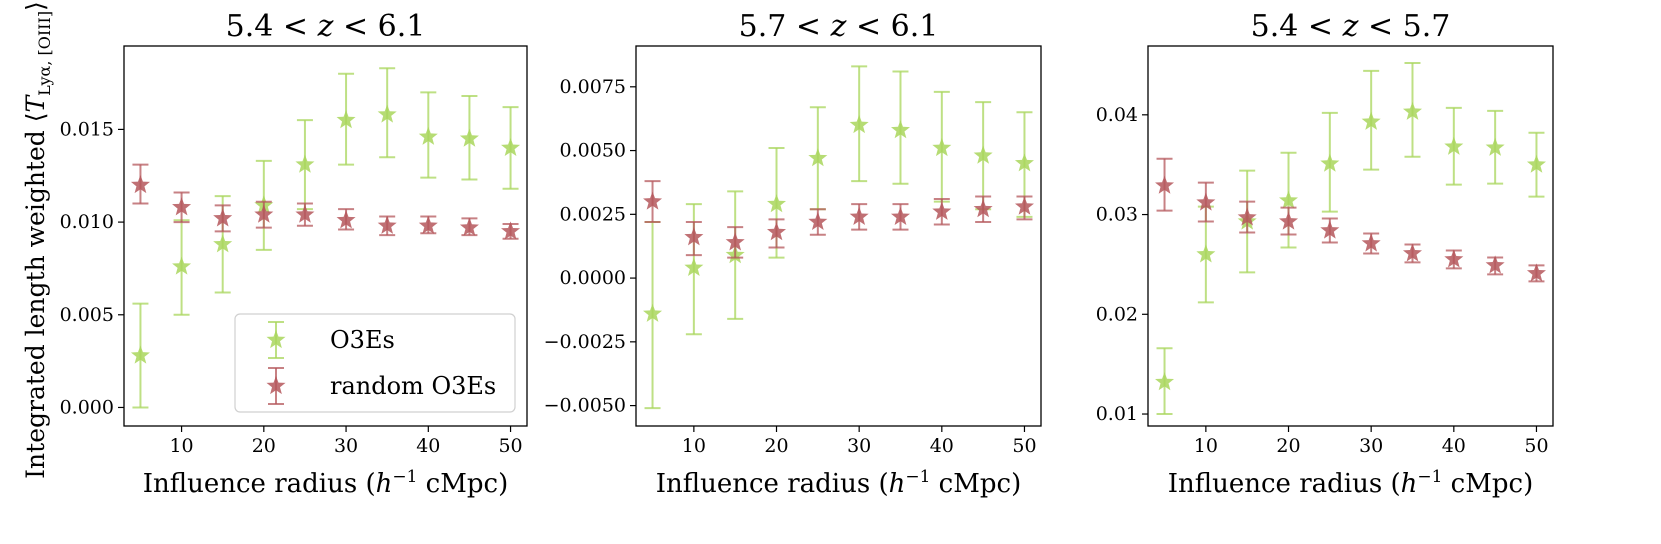  What do you see at coordinates (87, 407) in the screenshot?
I see `y-tick-label: 0.000` at bounding box center [87, 407].